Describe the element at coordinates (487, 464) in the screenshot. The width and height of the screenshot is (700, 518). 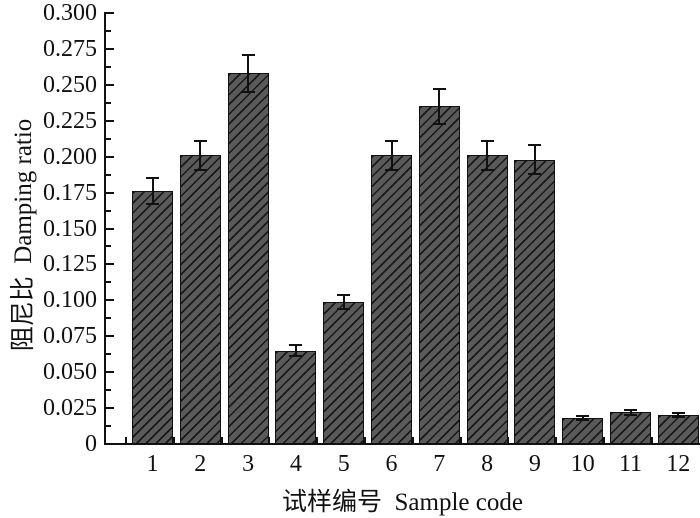
I see `x-tick-label: 8` at that location.